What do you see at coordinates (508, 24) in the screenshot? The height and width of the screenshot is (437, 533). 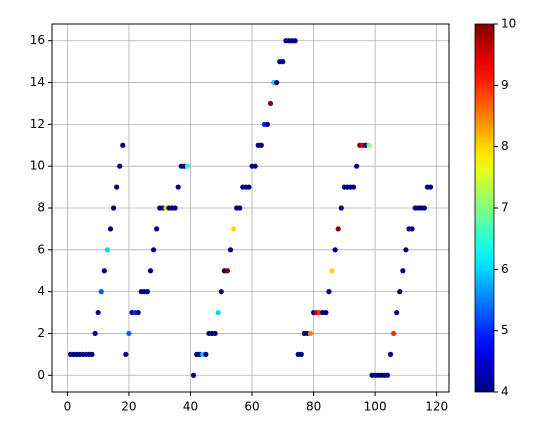 I see `colorbar-tick-label: 10` at bounding box center [508, 24].